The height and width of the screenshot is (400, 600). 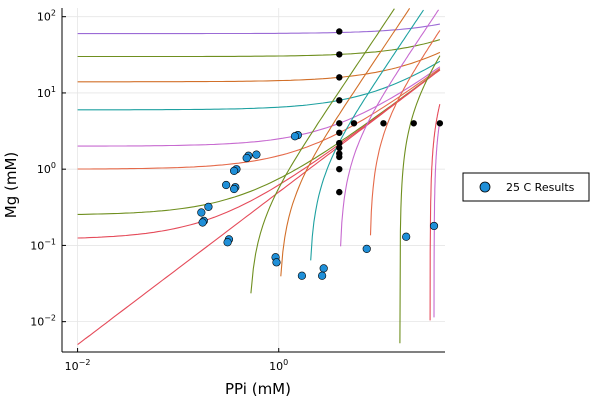 I want to click on y-tick-label: 10⁻², so click(x=43, y=321).